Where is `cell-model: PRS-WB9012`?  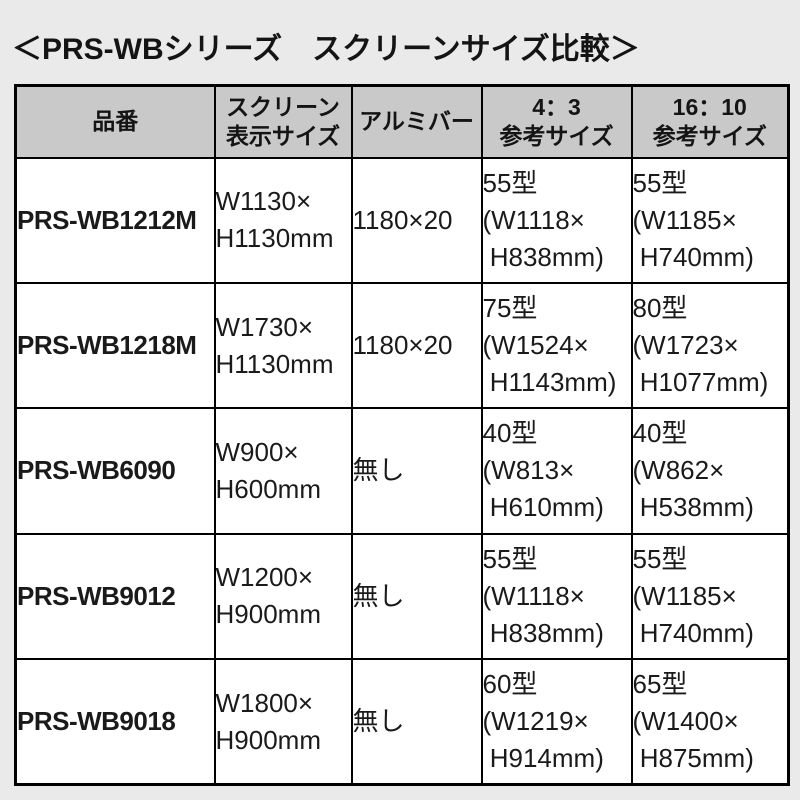
cell-model: PRS-WB9012 is located at coordinates (115, 596).